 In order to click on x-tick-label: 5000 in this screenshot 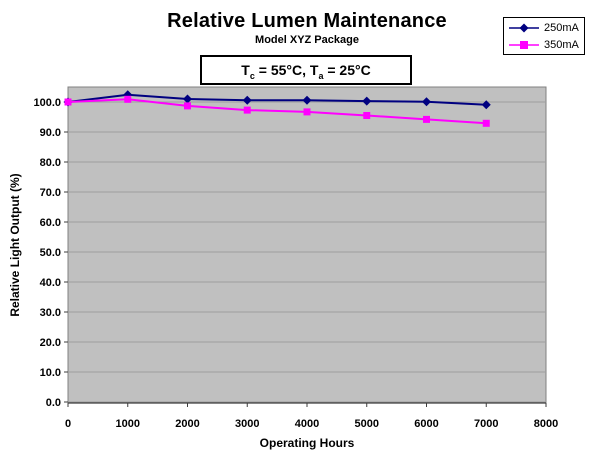, I will do `click(367, 424)`.